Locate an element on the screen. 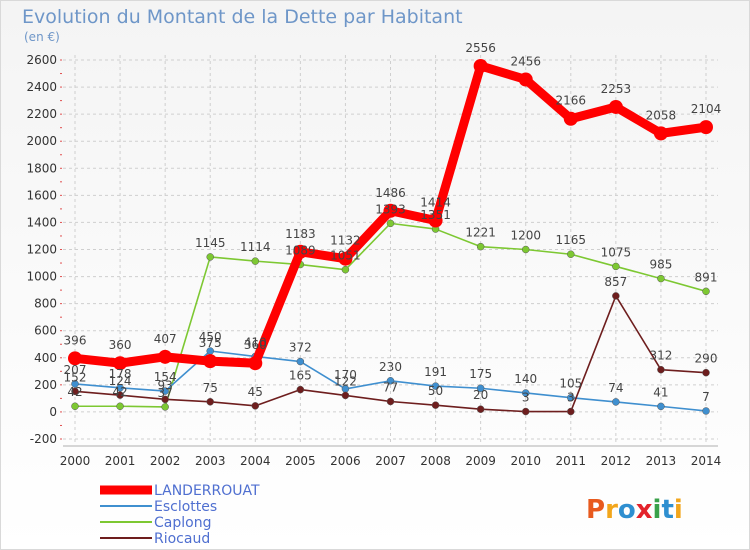 This screenshot has width=750, height=550. data-label: 7 is located at coordinates (706, 397).